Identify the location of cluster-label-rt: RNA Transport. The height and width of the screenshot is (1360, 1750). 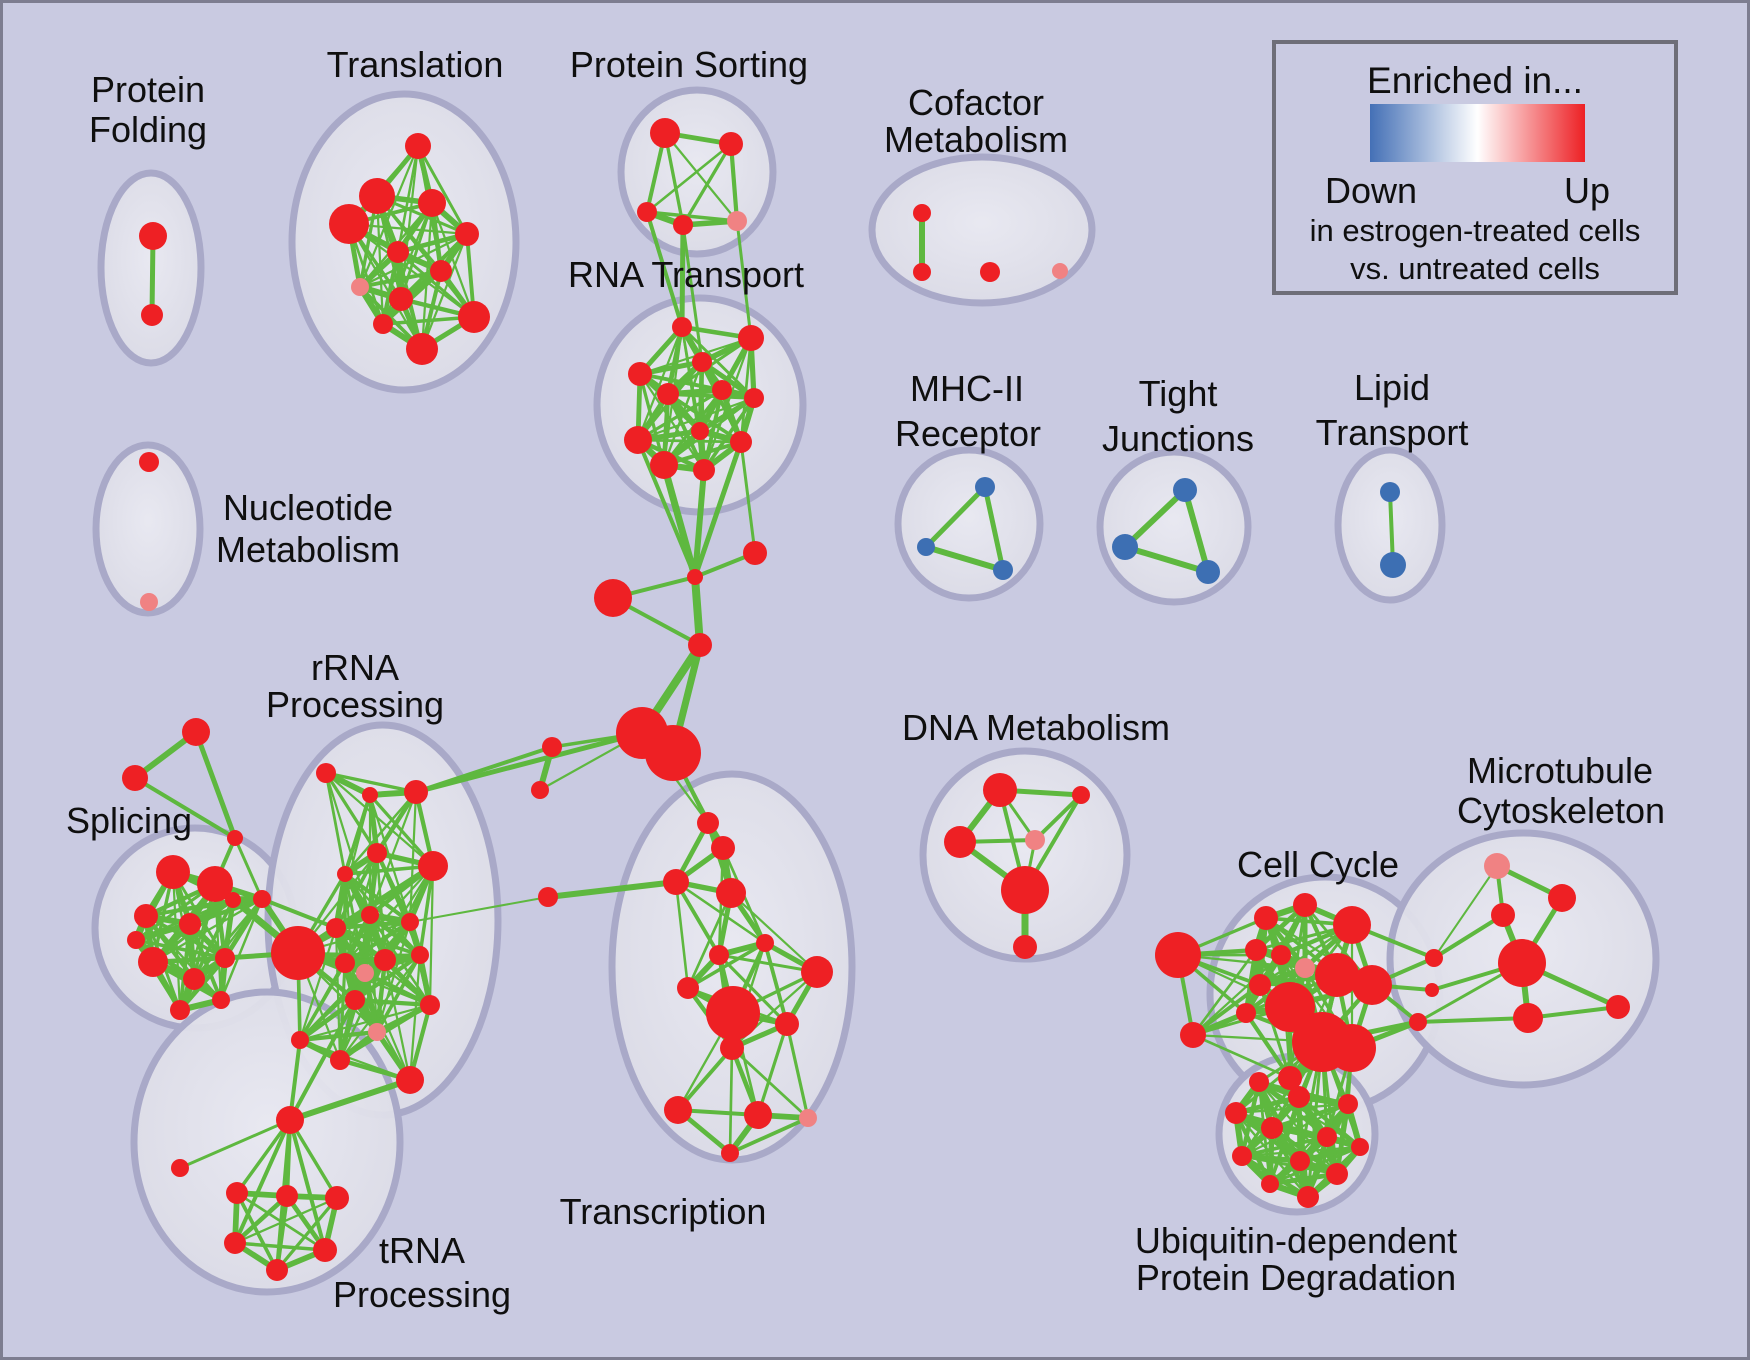
(686, 274).